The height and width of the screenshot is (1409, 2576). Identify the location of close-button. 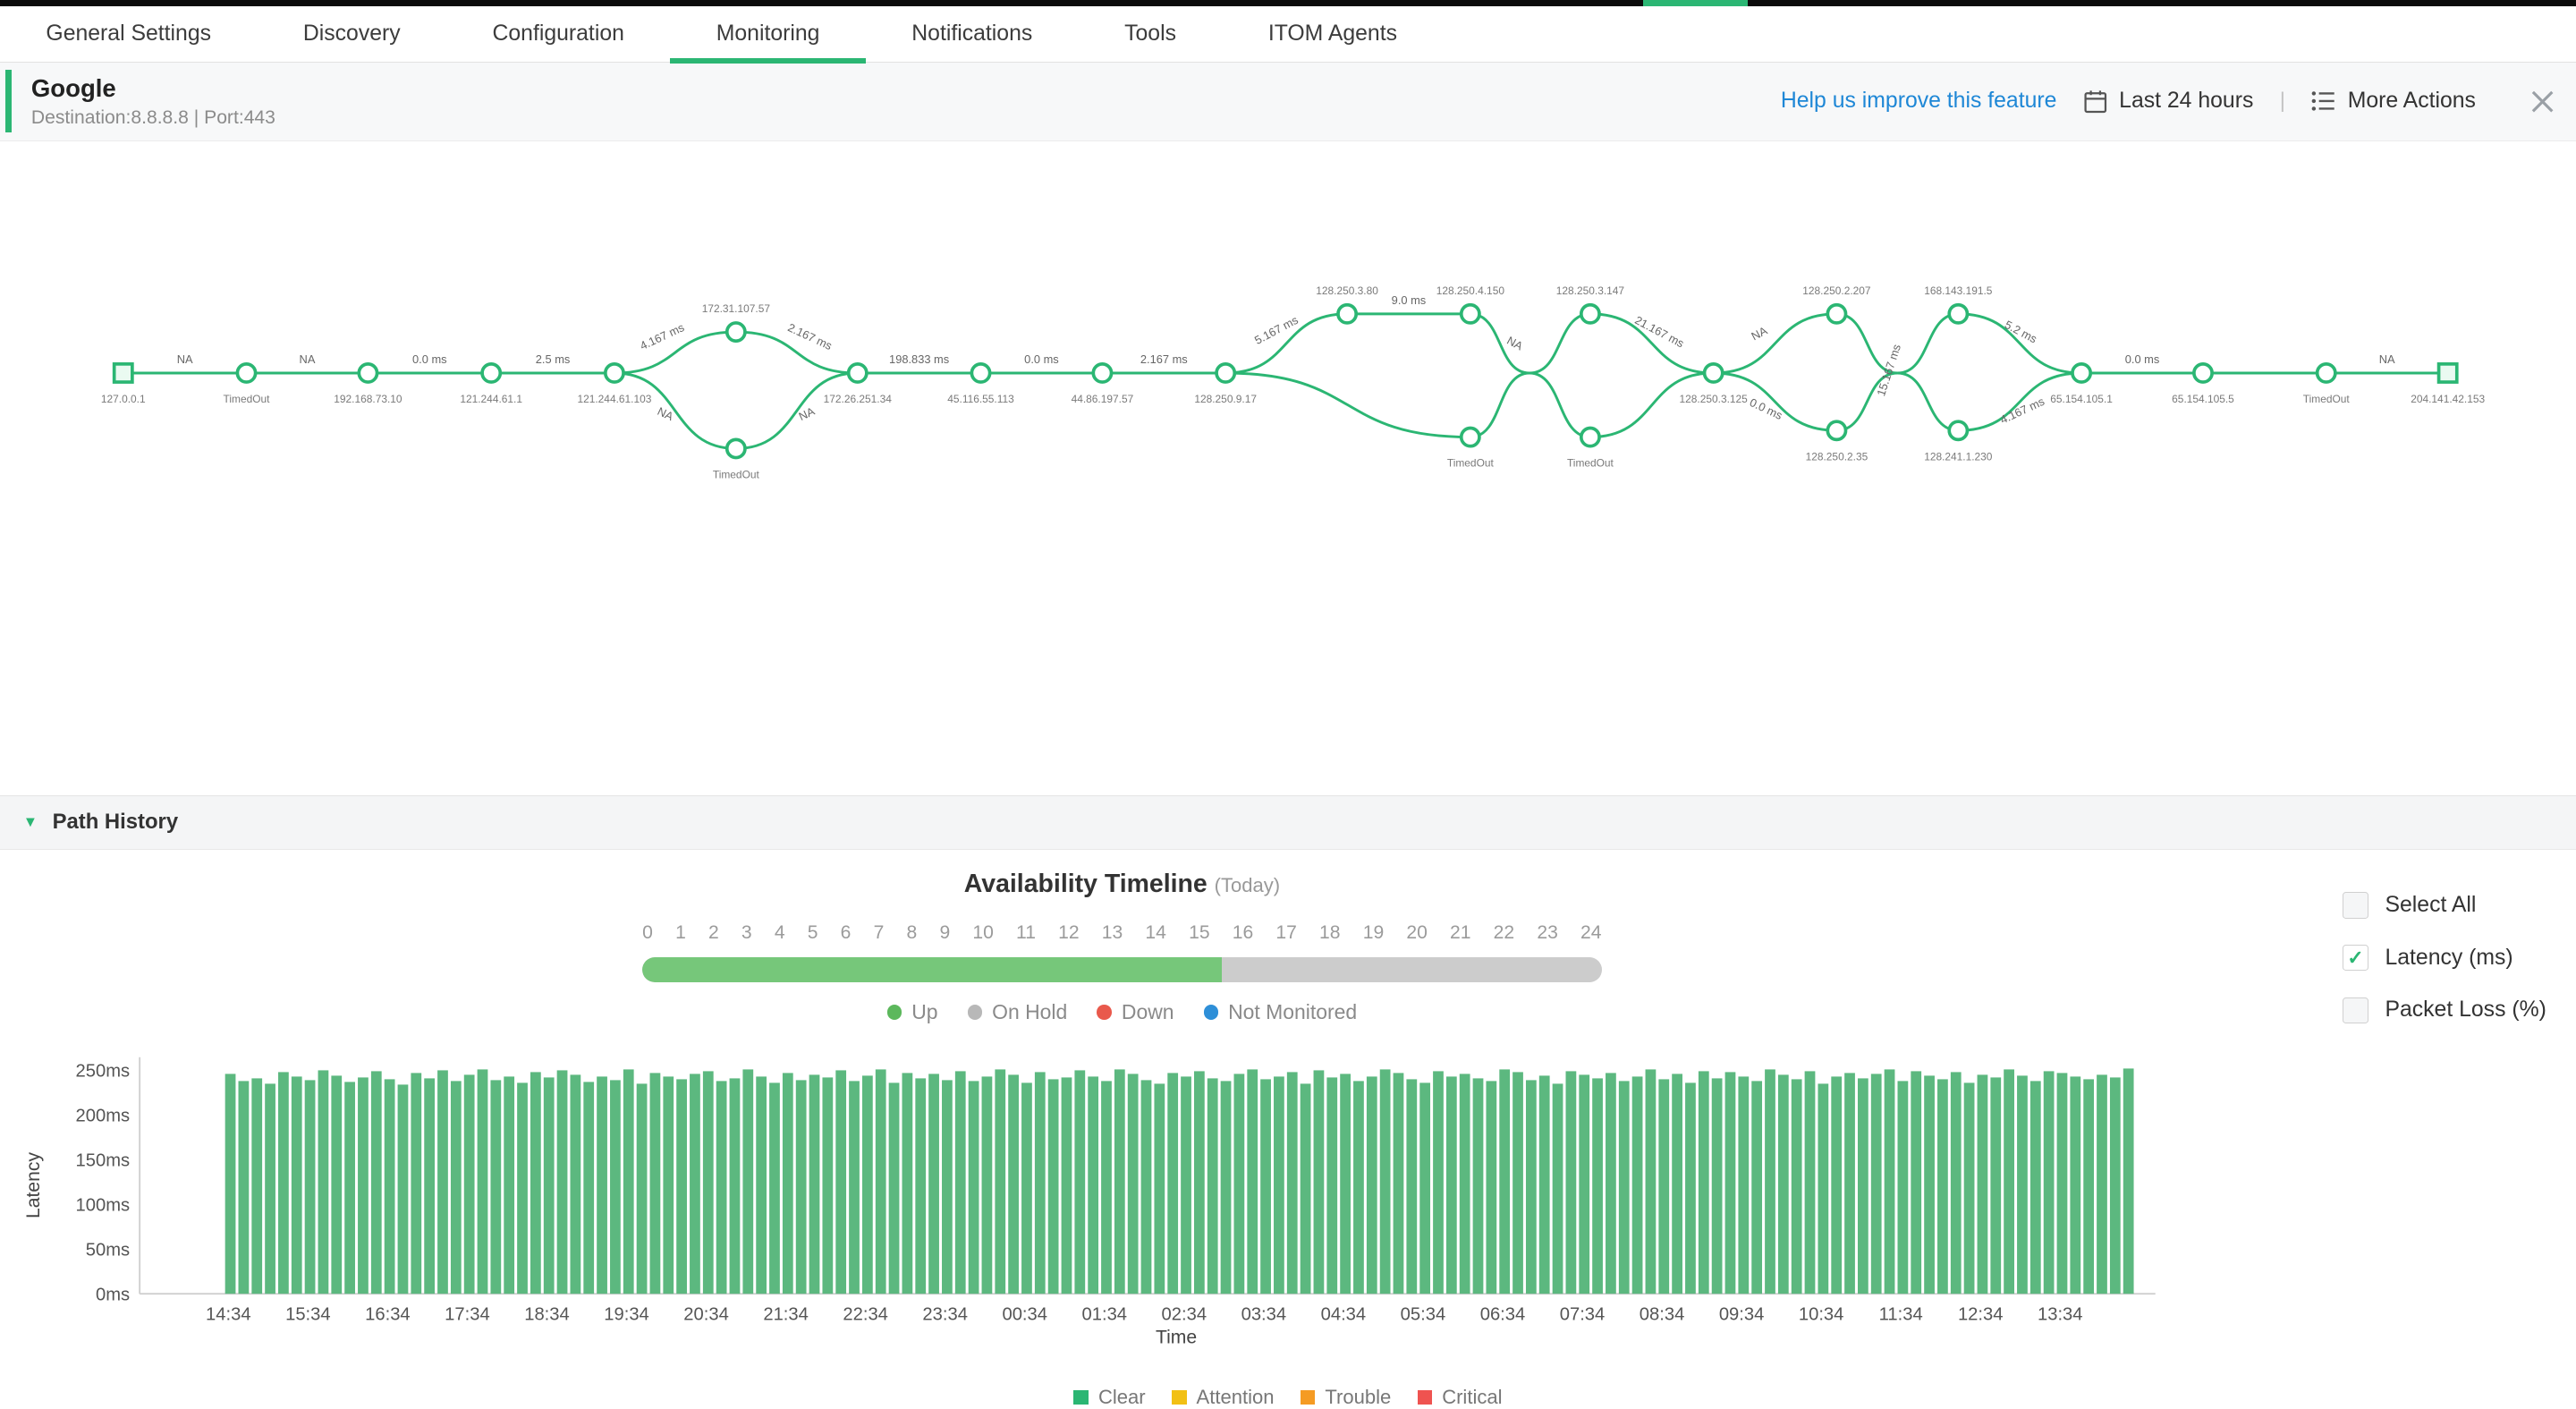
(2542, 101).